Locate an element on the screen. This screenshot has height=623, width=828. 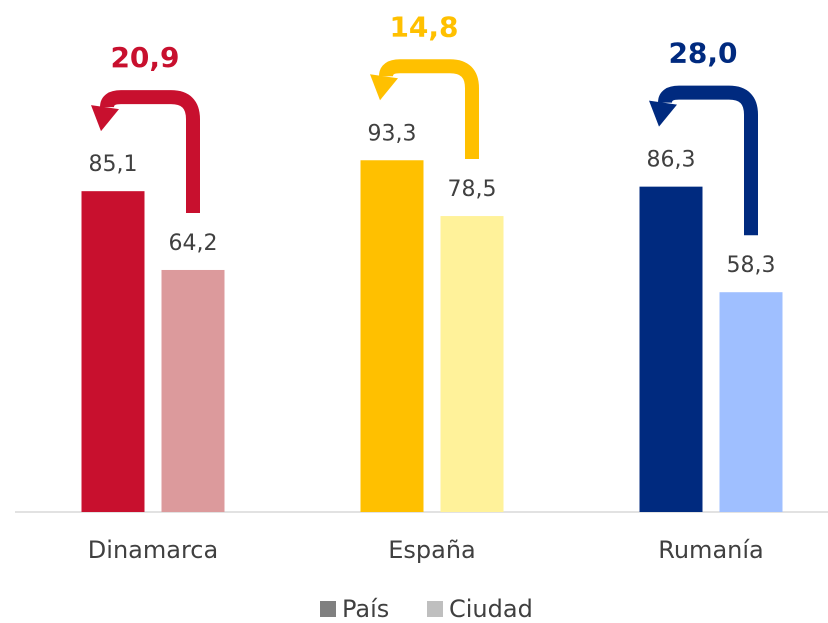
difference-label: 28,0 is located at coordinates (702, 53).